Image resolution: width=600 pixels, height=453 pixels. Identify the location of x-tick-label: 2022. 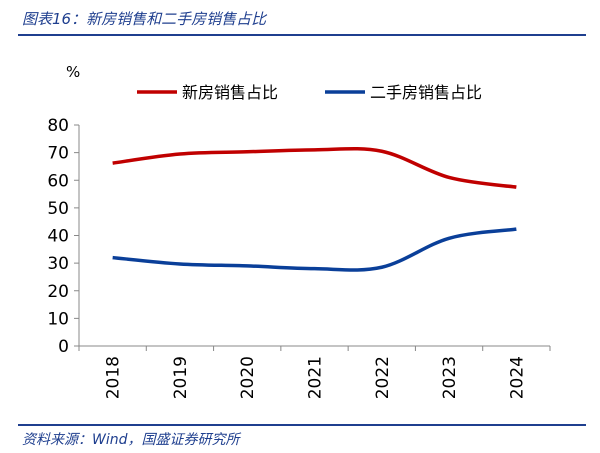
(383, 377).